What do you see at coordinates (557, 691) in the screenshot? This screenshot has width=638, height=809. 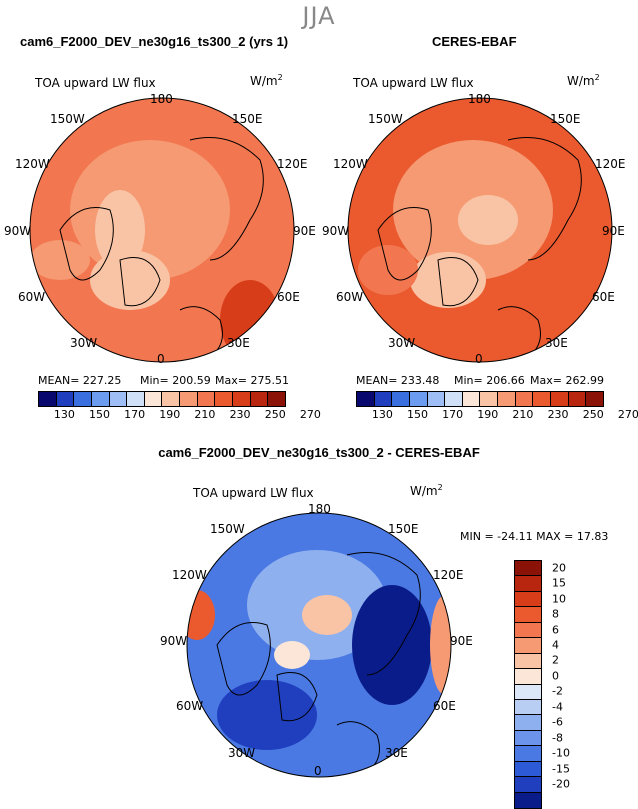 I see `diff-colorbar-tick-label: -2` at bounding box center [557, 691].